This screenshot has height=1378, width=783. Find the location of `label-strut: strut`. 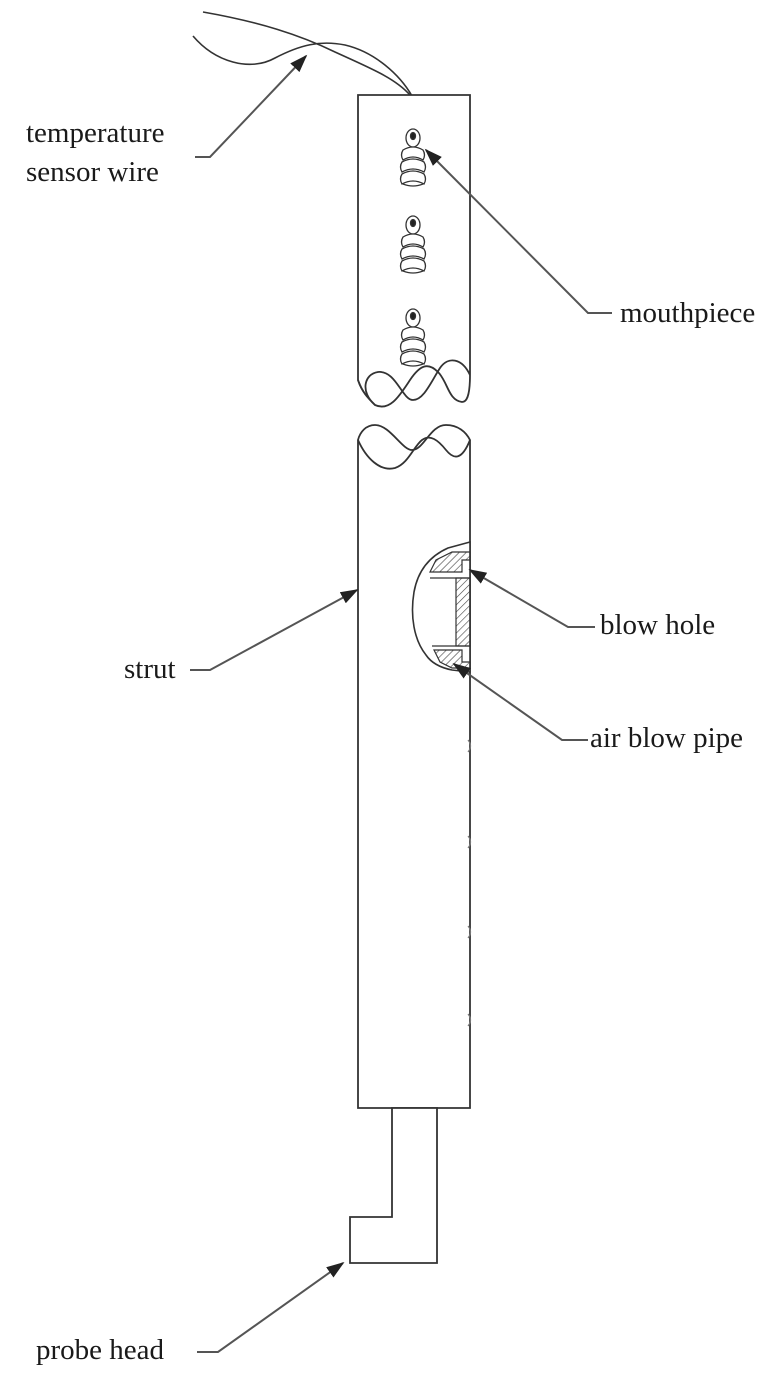

label-strut: strut is located at coordinates (150, 669).